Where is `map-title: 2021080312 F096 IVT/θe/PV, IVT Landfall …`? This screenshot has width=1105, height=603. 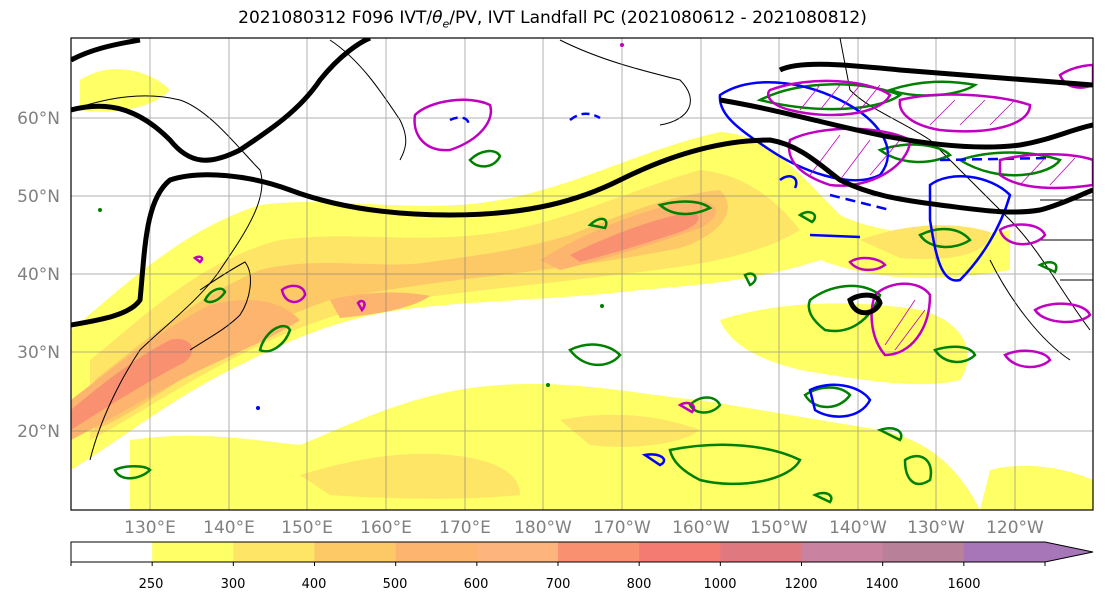 map-title: 2021080312 F096 IVT/θe/PV, IVT Landfall … is located at coordinates (552, 19).